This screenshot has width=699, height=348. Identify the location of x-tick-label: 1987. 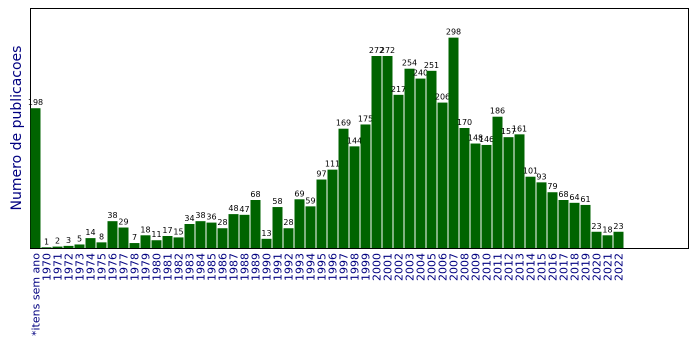
(234, 267).